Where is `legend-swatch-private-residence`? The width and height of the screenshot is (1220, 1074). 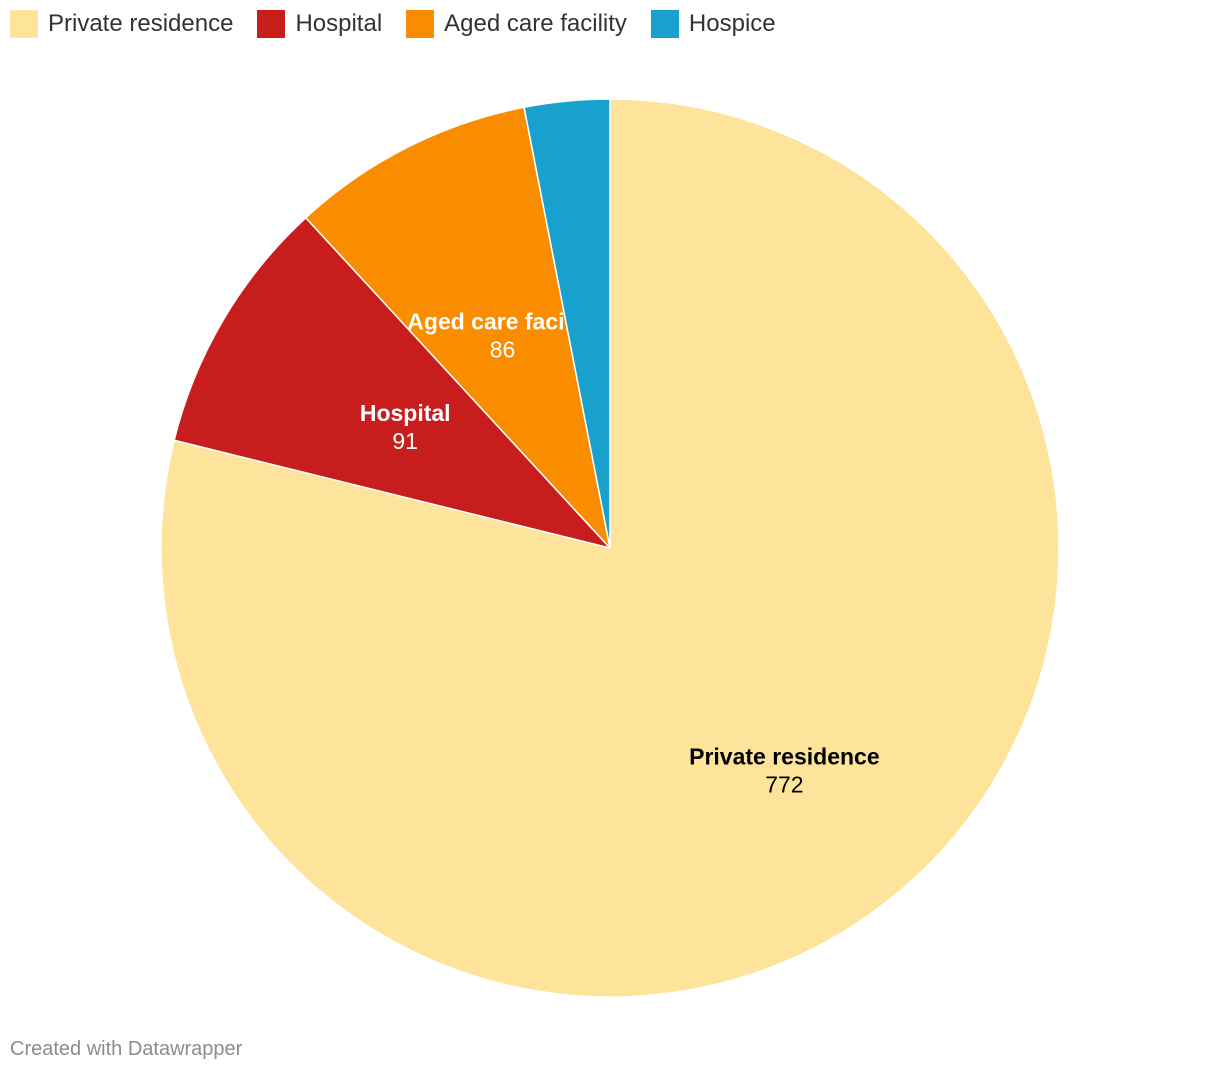
legend-swatch-private-residence is located at coordinates (24, 24).